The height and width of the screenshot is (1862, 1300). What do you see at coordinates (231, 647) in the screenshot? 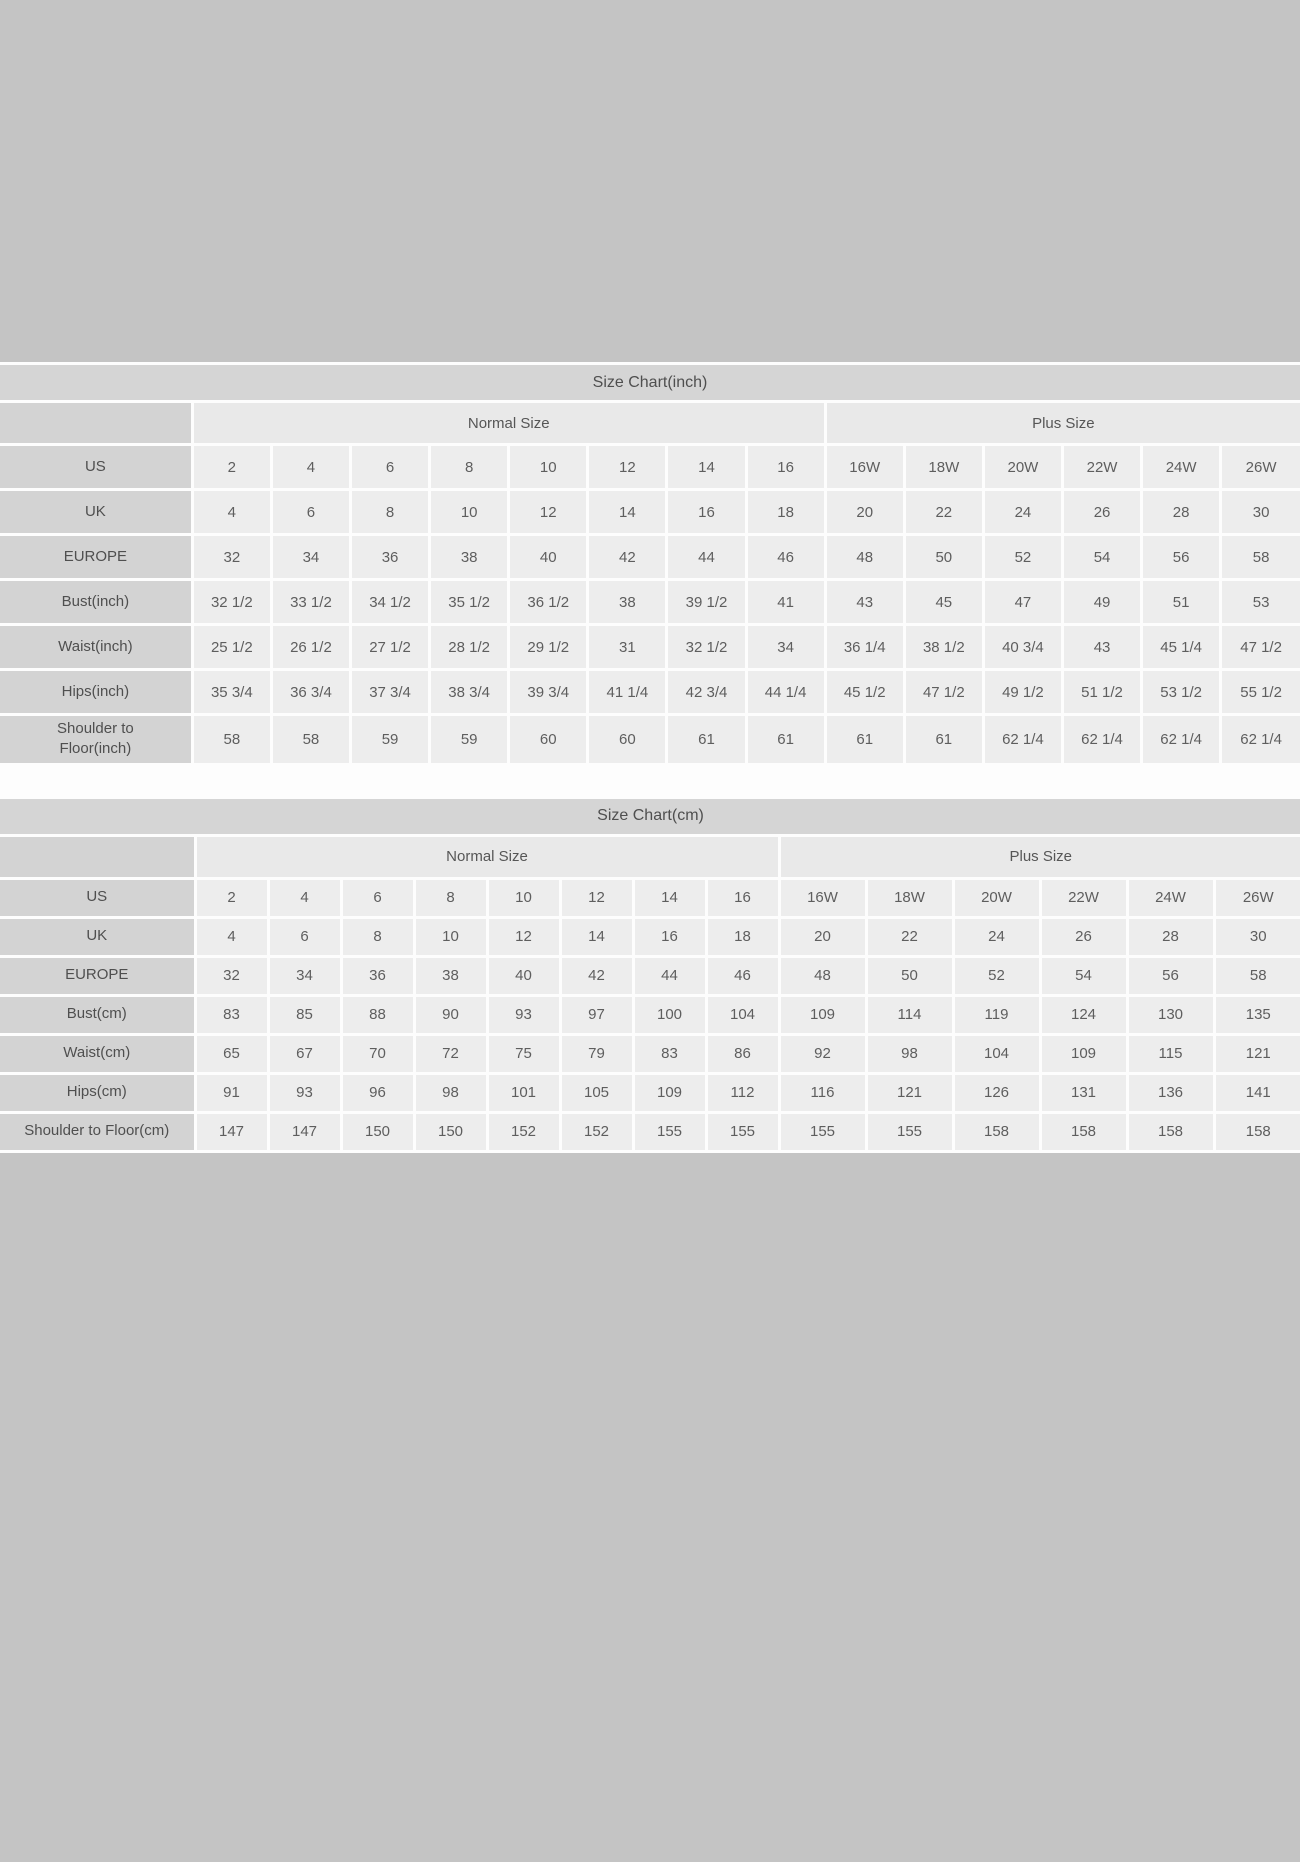
I see `table-cell: 25 1/2` at bounding box center [231, 647].